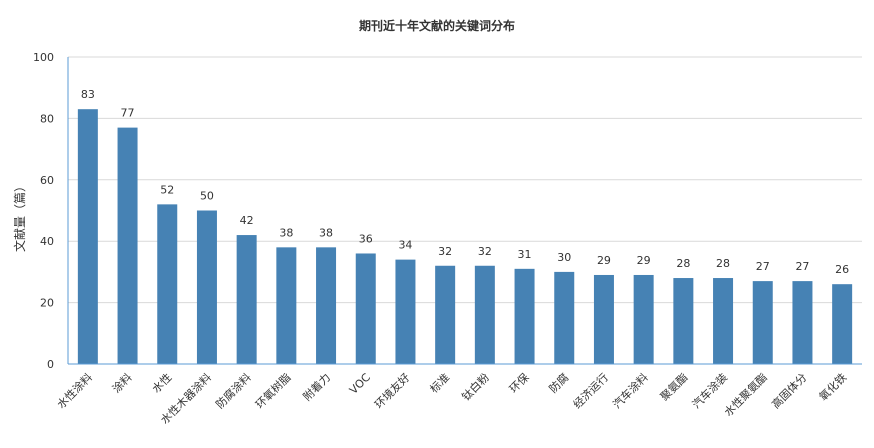 The image size is (874, 448). What do you see at coordinates (233, 390) in the screenshot?
I see `x-tick-label: 防腐涂料` at bounding box center [233, 390].